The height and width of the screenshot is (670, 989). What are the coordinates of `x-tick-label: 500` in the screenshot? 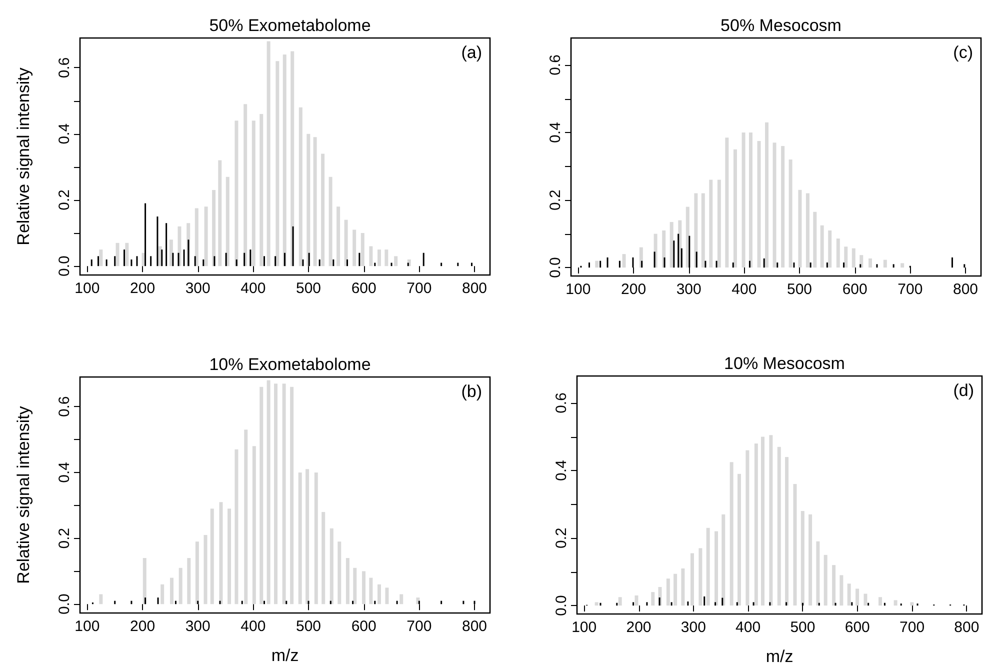 It's located at (309, 288).